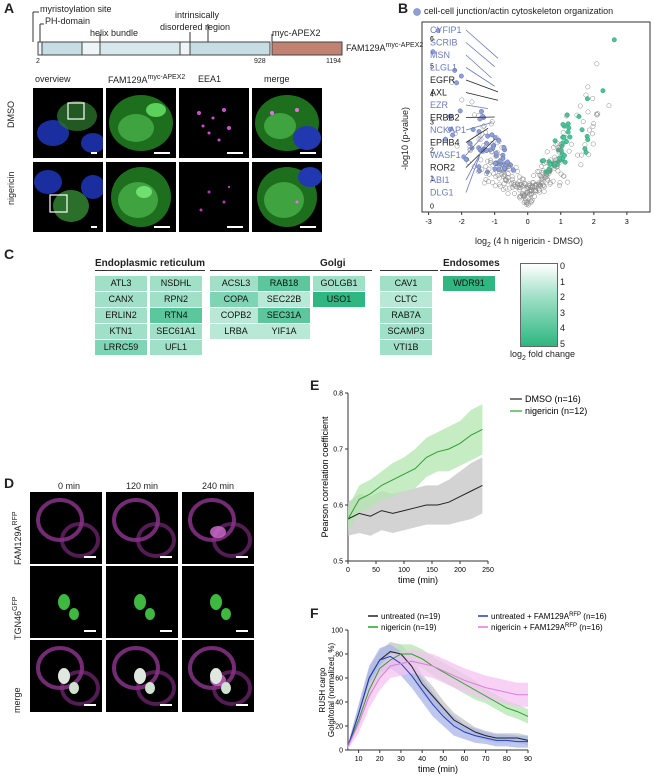  Describe the element at coordinates (432, 39) in the screenshot. I see `y-tick-label: 6` at that location.